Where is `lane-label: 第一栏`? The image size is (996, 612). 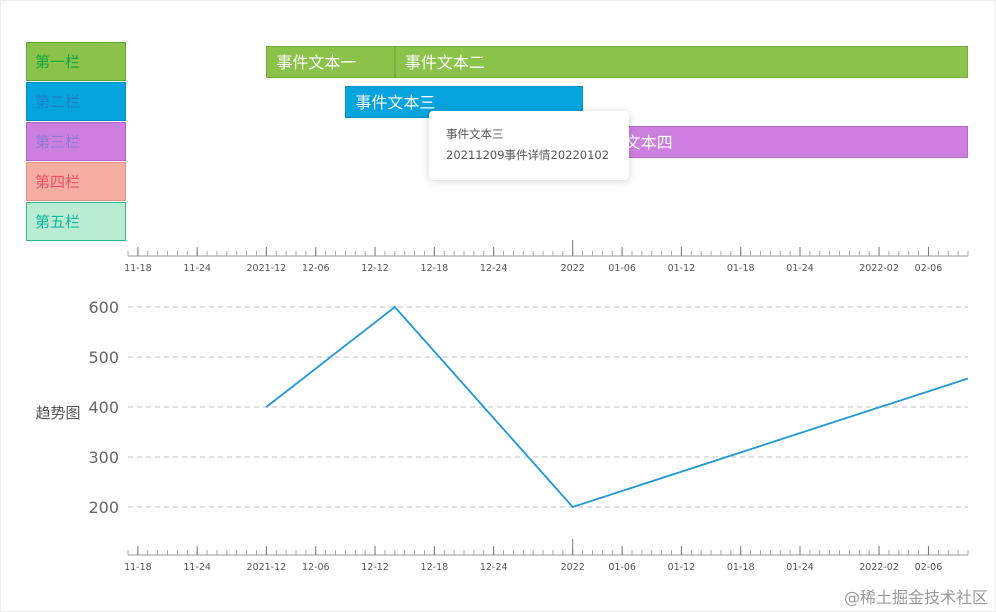
lane-label: 第一栏 is located at coordinates (76, 61).